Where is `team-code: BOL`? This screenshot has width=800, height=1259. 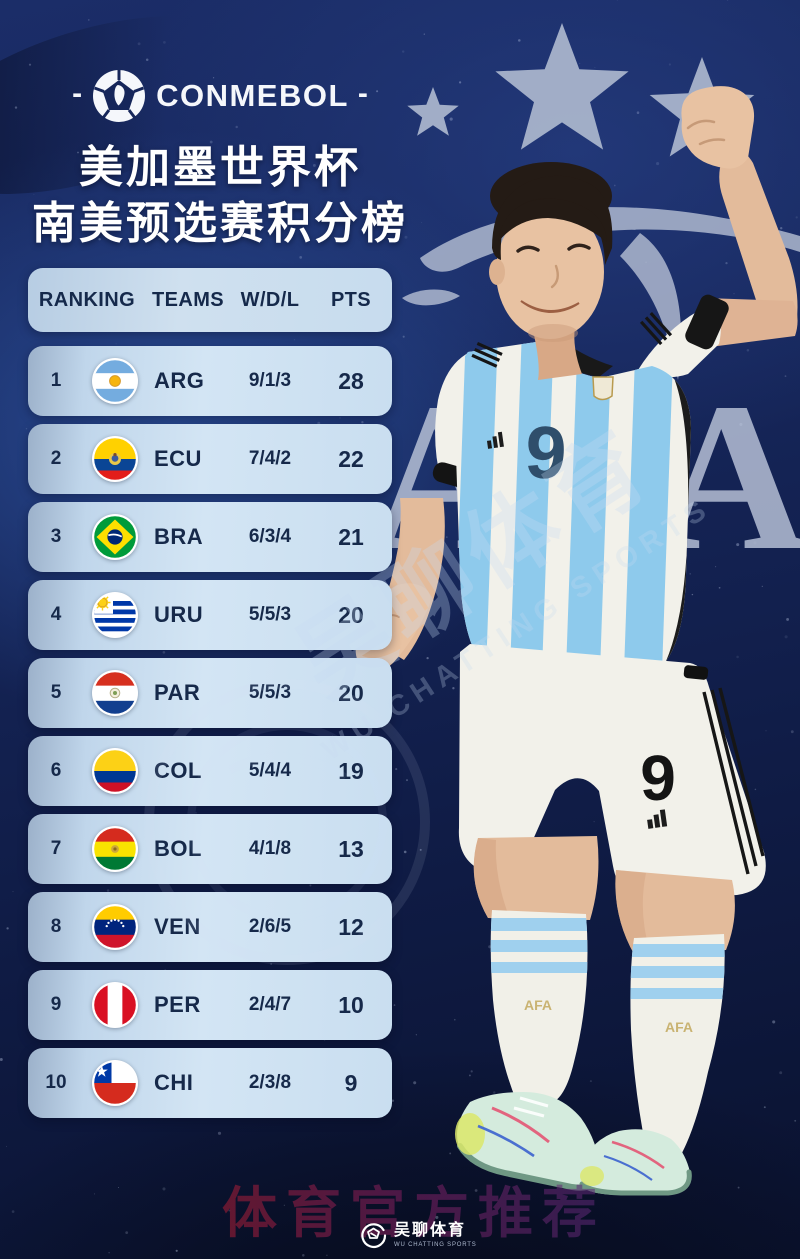
team-code: BOL is located at coordinates (178, 848).